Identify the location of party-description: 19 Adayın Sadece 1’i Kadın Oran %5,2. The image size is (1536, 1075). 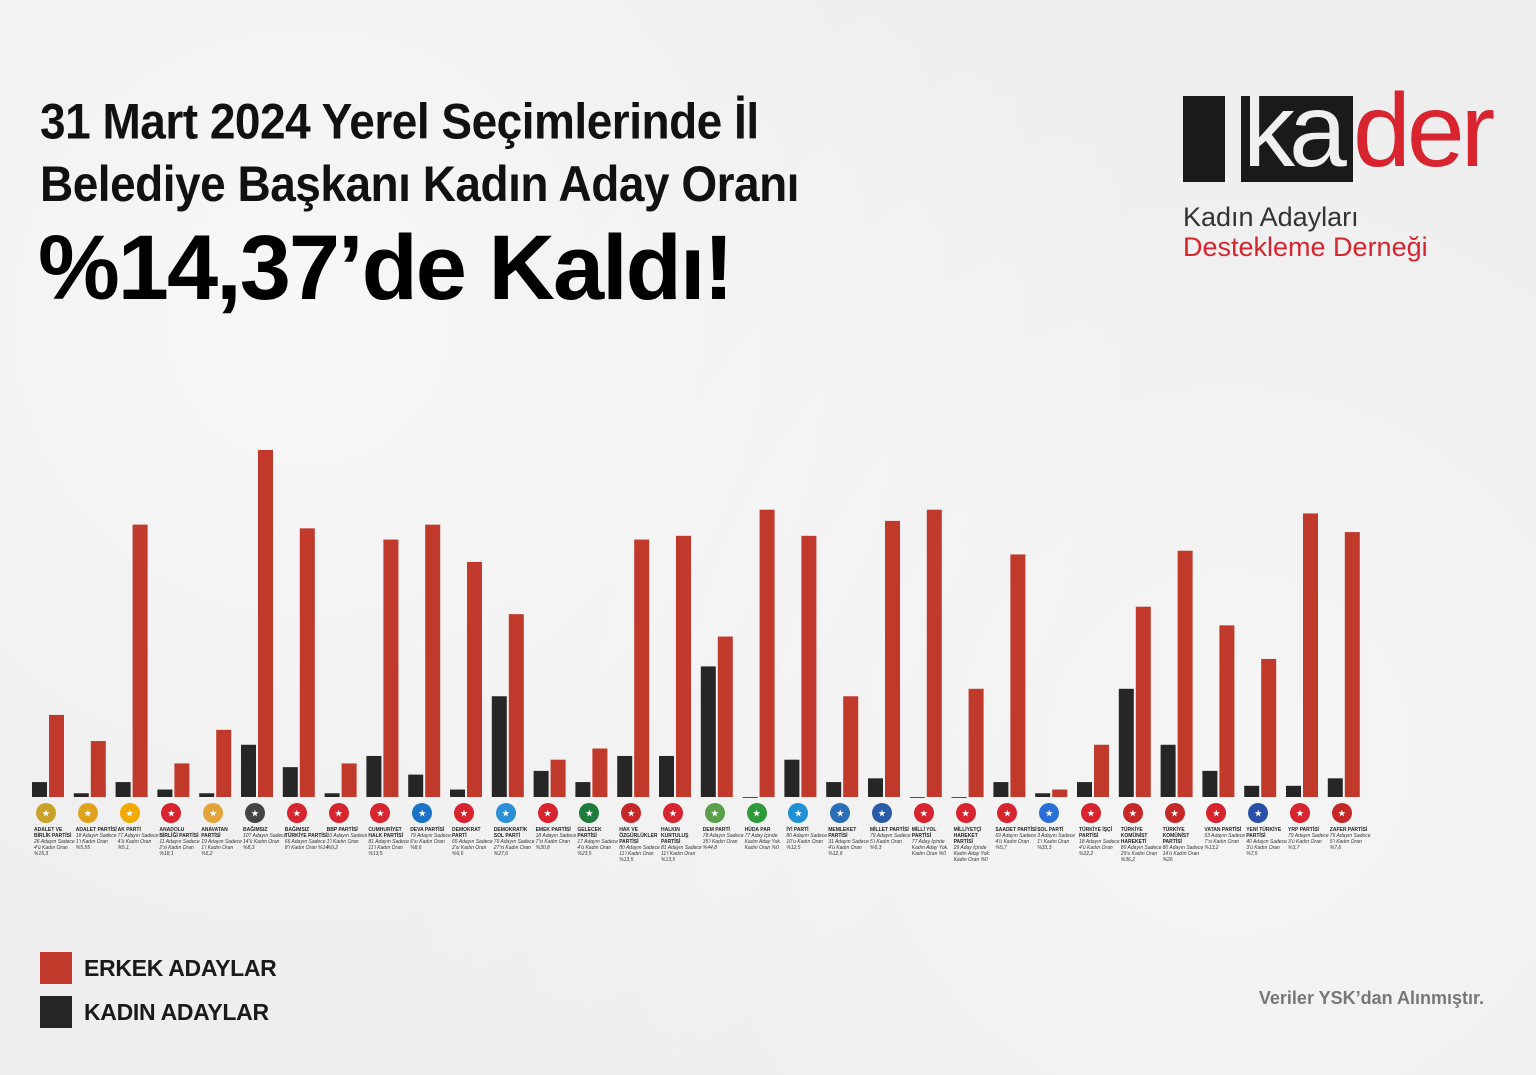
(221, 848).